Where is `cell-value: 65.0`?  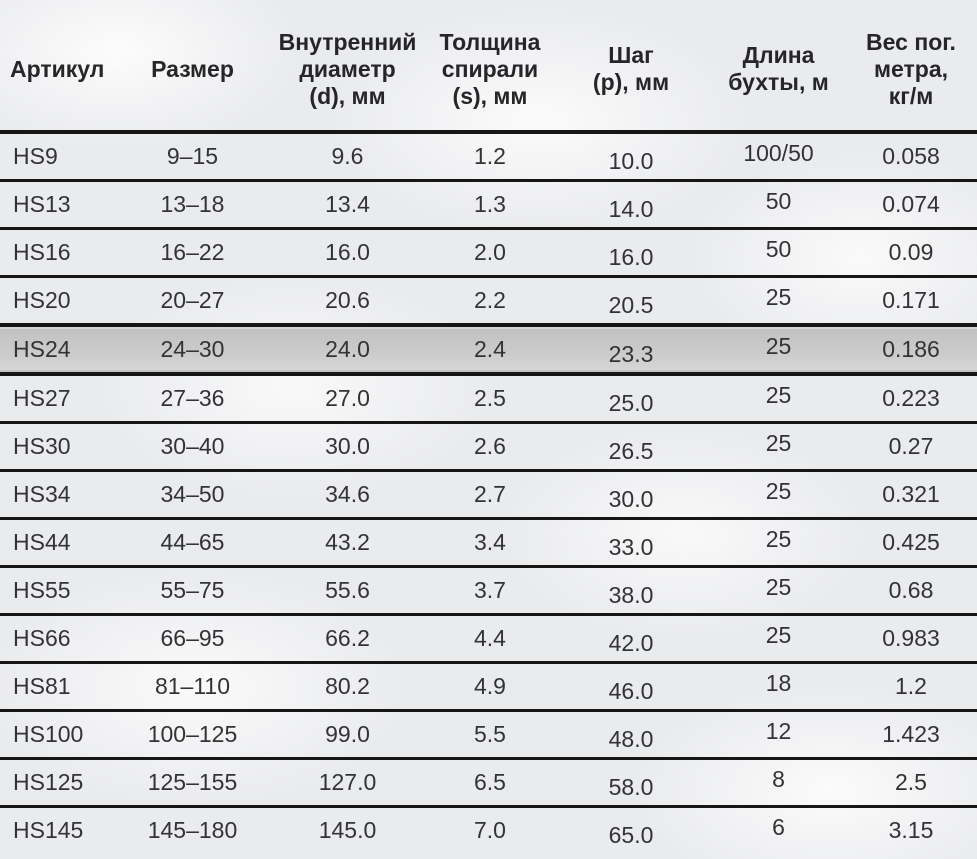
cell-value: 65.0 is located at coordinates (631, 830).